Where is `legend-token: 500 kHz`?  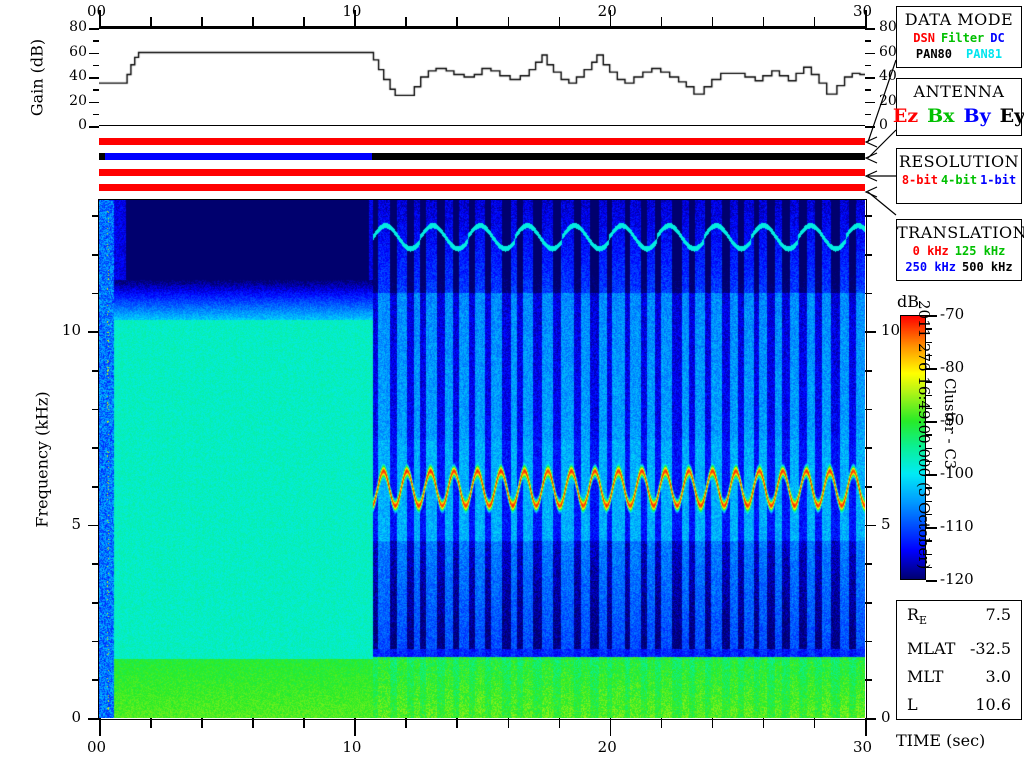 legend-token: 500 kHz is located at coordinates (987, 267).